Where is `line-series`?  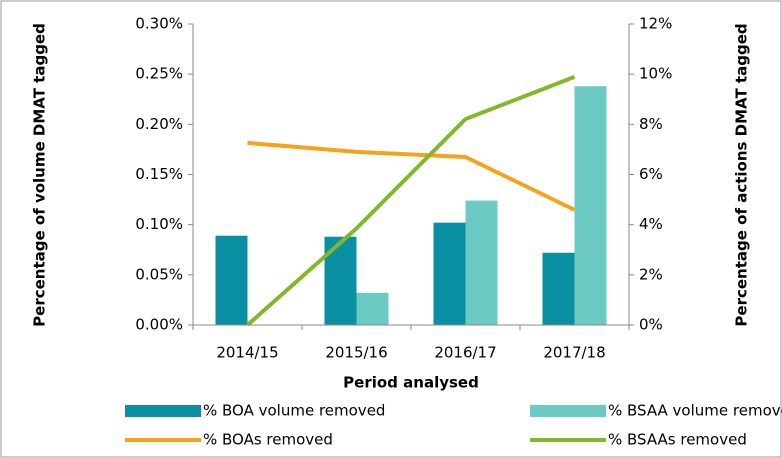 line-series is located at coordinates (411, 176).